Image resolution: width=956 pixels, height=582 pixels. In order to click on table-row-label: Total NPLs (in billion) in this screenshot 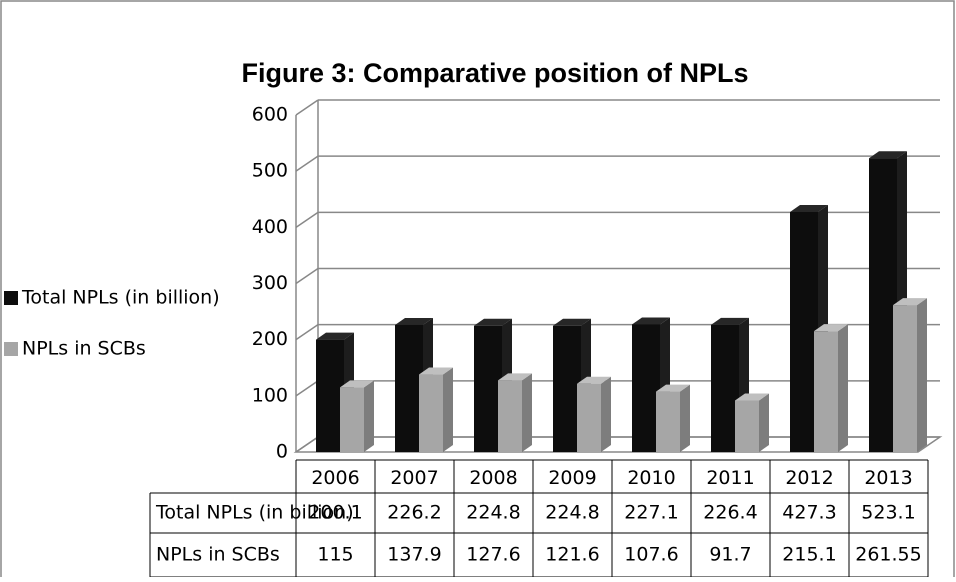, I will do `click(254, 513)`.